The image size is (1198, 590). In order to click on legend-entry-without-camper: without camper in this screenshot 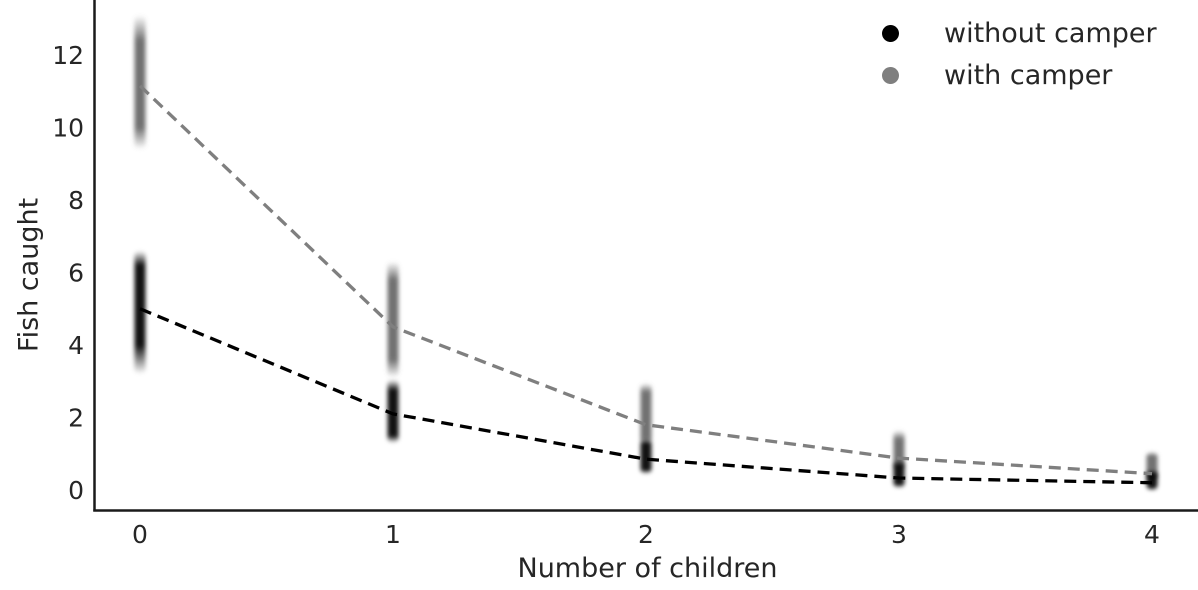, I will do `click(1019, 33)`.